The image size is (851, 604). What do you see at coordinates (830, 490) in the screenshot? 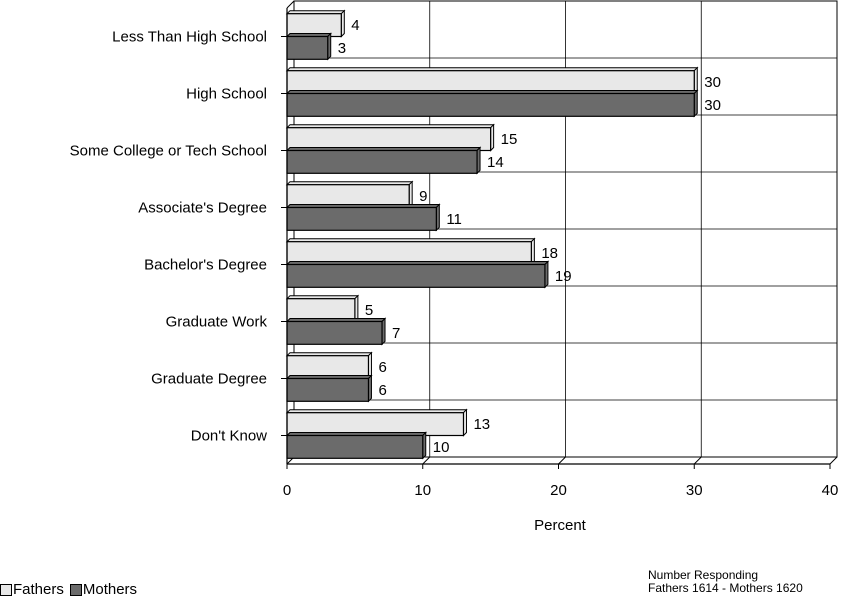
I see `x-tick-label-40: 40` at bounding box center [830, 490].